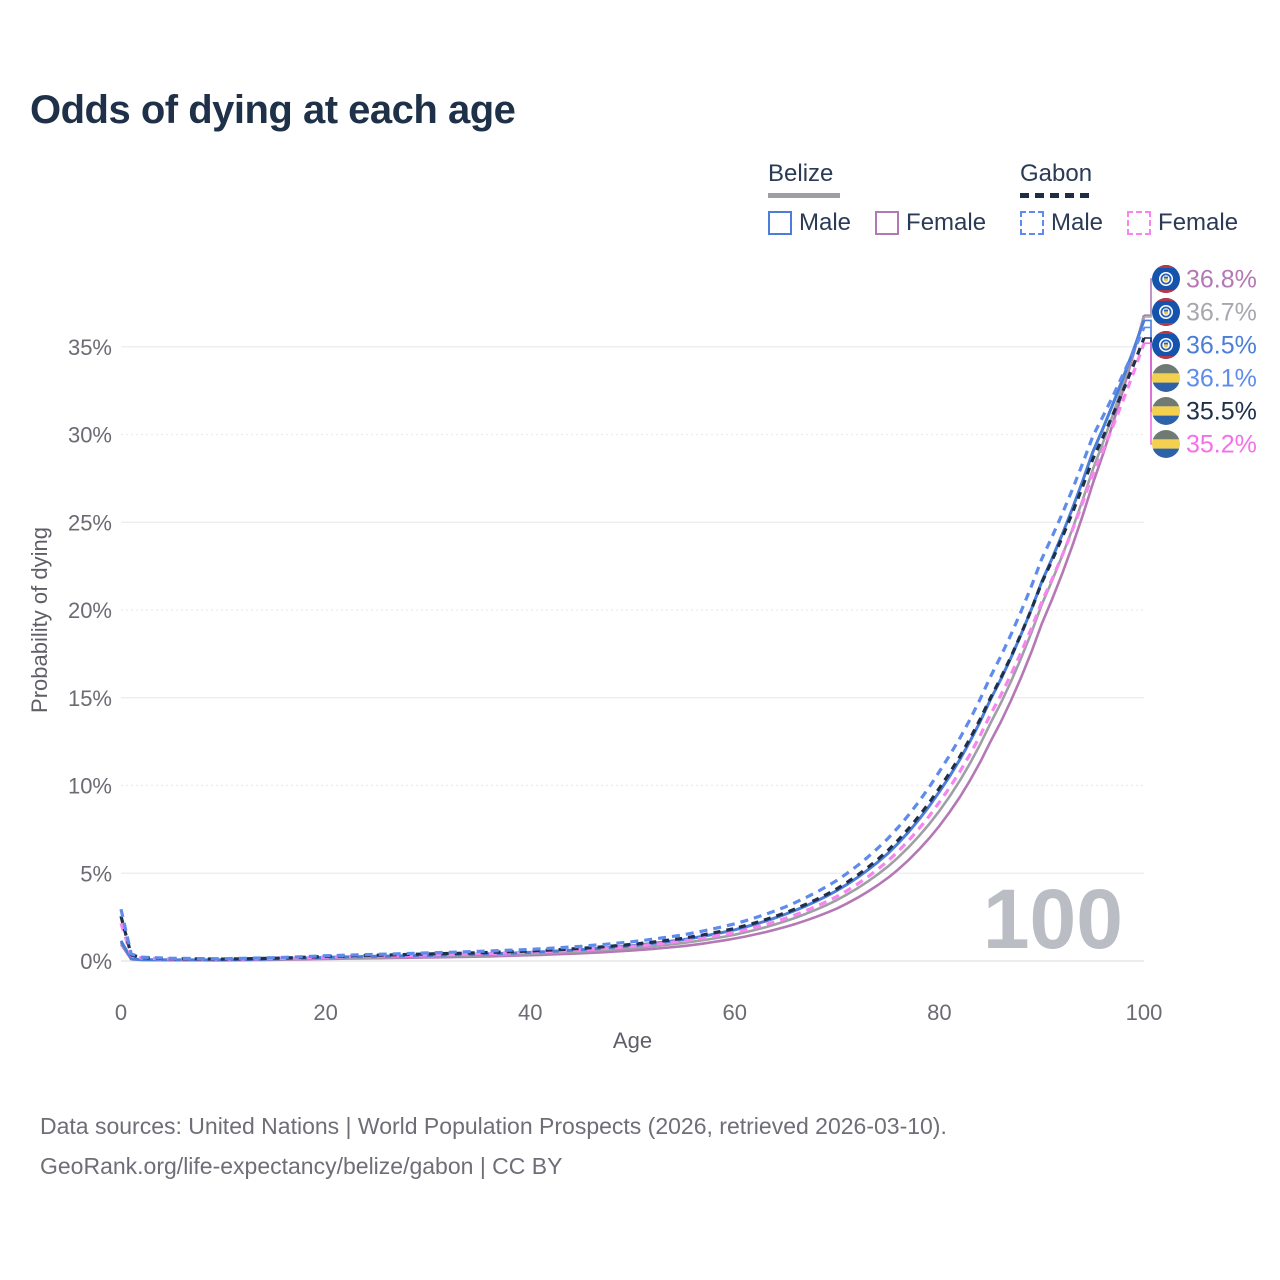 The image size is (1280, 1280). I want to click on gabon-male-swatch, so click(1032, 223).